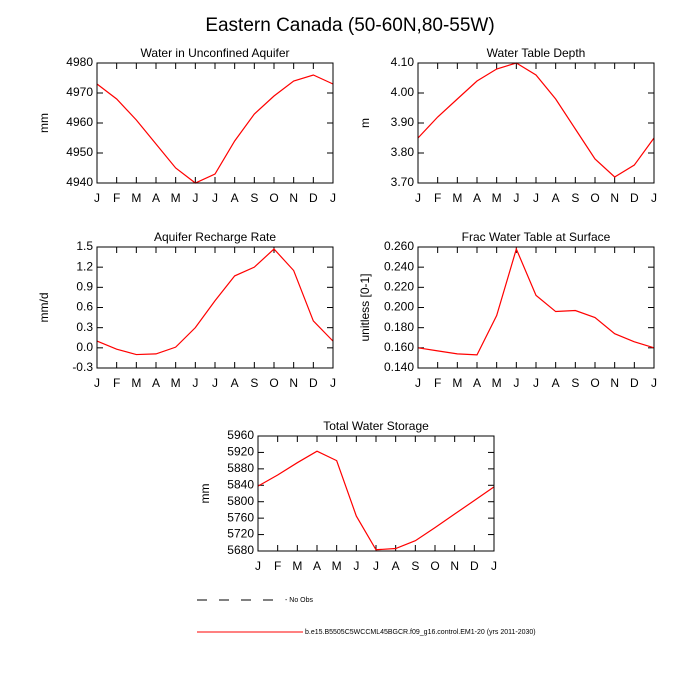 This screenshot has width=700, height=700. Describe the element at coordinates (84, 287) in the screenshot. I see `y-tick-label: 0.9` at that location.